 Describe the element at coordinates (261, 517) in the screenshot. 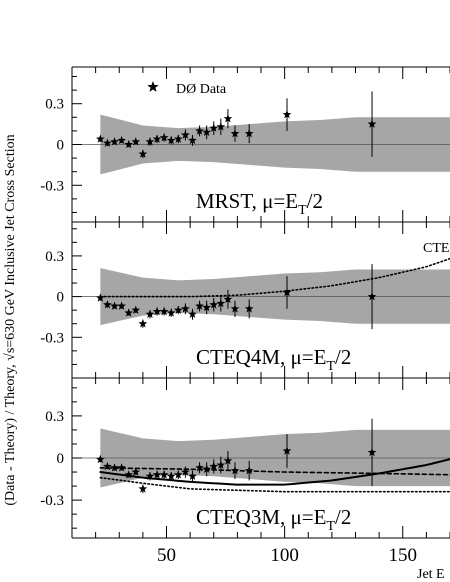

I see `panel-title-main: CTEQ3M, μ=E` at that location.